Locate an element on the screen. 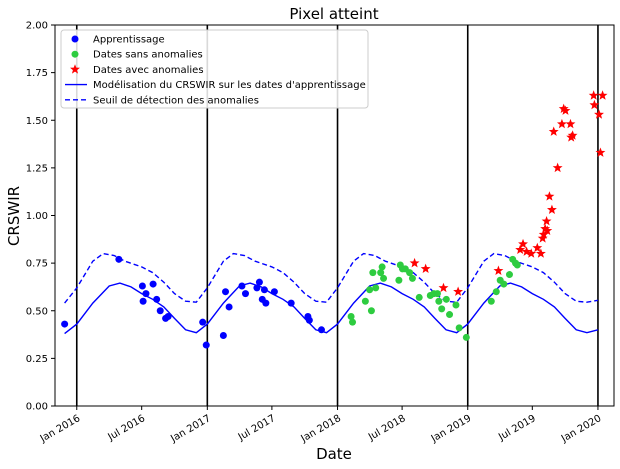 This screenshot has height=469, width=620. y-axis-label: CRSWIR is located at coordinates (14, 216).